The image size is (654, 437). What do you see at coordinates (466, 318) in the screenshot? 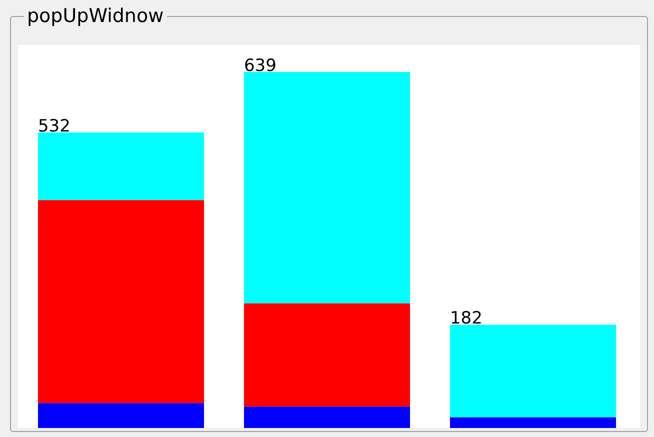
I see `annotation: 182` at bounding box center [466, 318].